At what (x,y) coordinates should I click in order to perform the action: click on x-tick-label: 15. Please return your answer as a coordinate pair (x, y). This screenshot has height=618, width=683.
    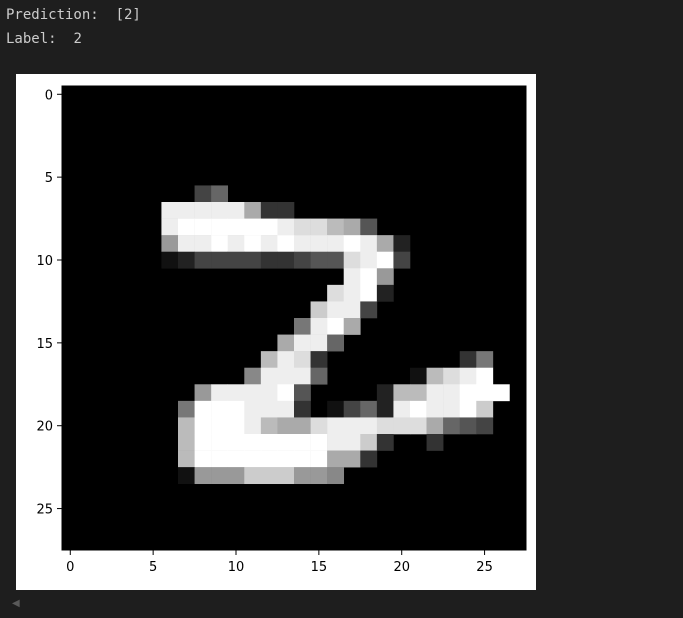
    Looking at the image, I should click on (319, 567).